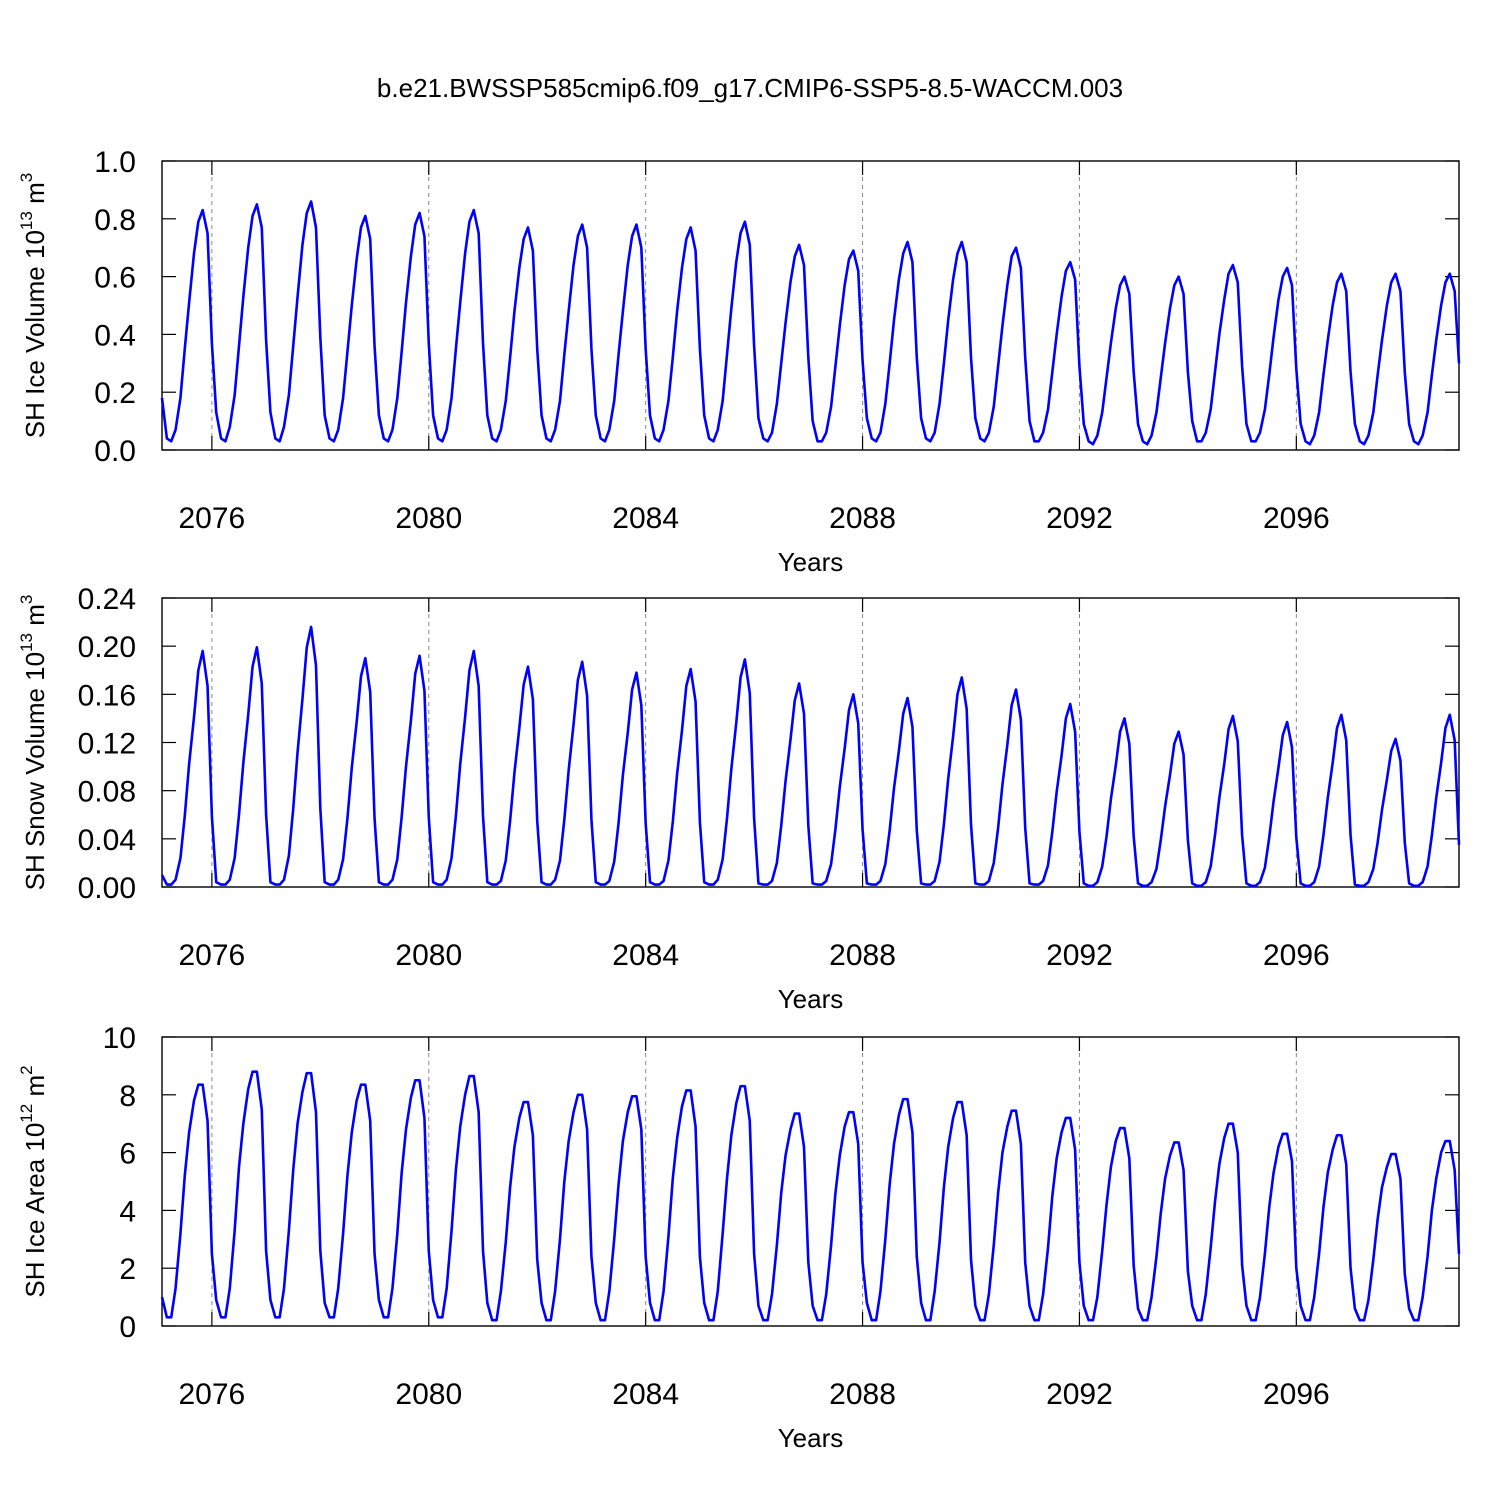  Describe the element at coordinates (119, 1038) in the screenshot. I see `y-tick-label: 10` at that location.